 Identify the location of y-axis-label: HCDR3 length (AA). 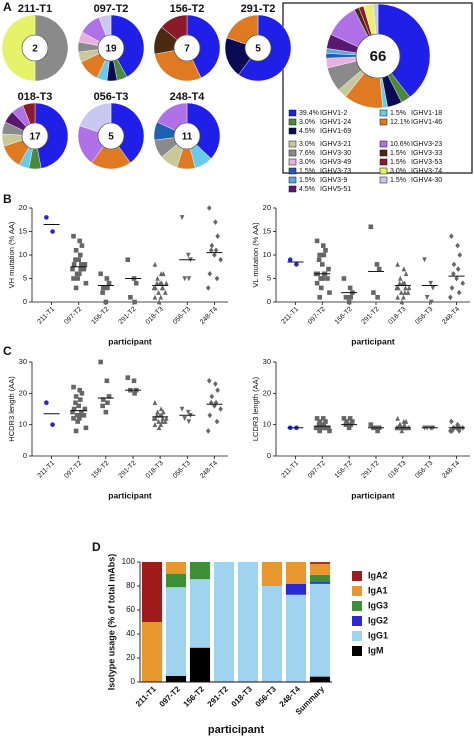
(11, 409).